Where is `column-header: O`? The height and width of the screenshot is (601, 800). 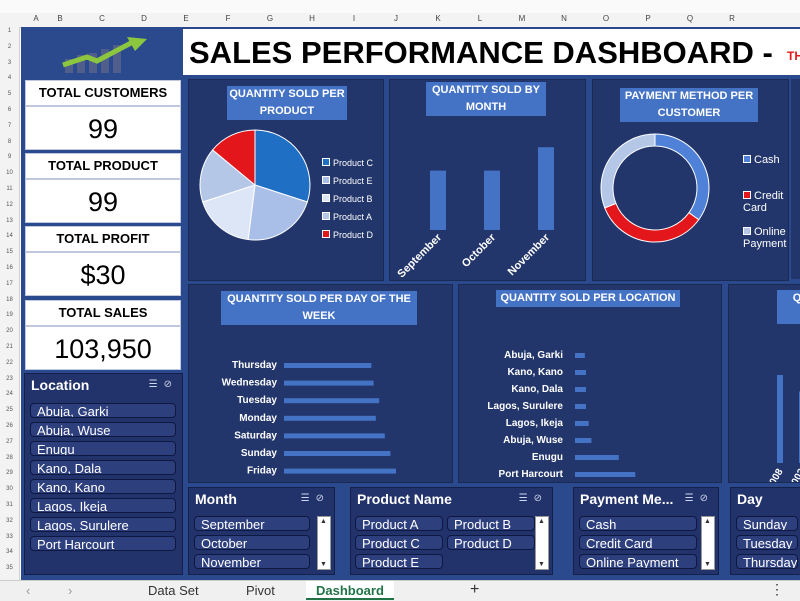
column-header: O is located at coordinates (606, 18).